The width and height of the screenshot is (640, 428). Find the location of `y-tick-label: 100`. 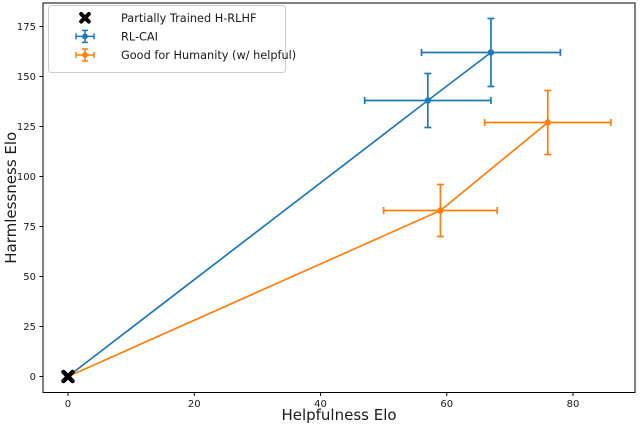

y-tick-label: 100 is located at coordinates (26, 177).